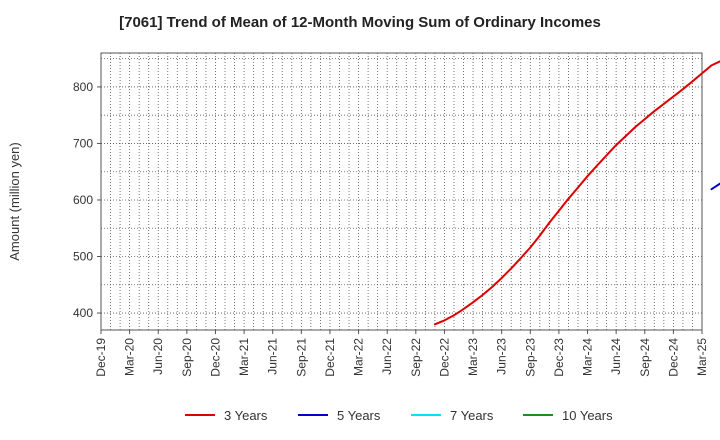  Describe the element at coordinates (83, 200) in the screenshot. I see `y-tick-label: 600` at that location.